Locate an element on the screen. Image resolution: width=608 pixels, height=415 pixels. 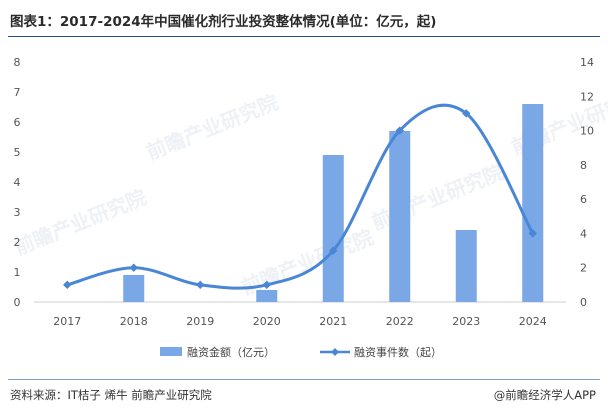
y-right-tick-label: 12 is located at coordinates (587, 96).